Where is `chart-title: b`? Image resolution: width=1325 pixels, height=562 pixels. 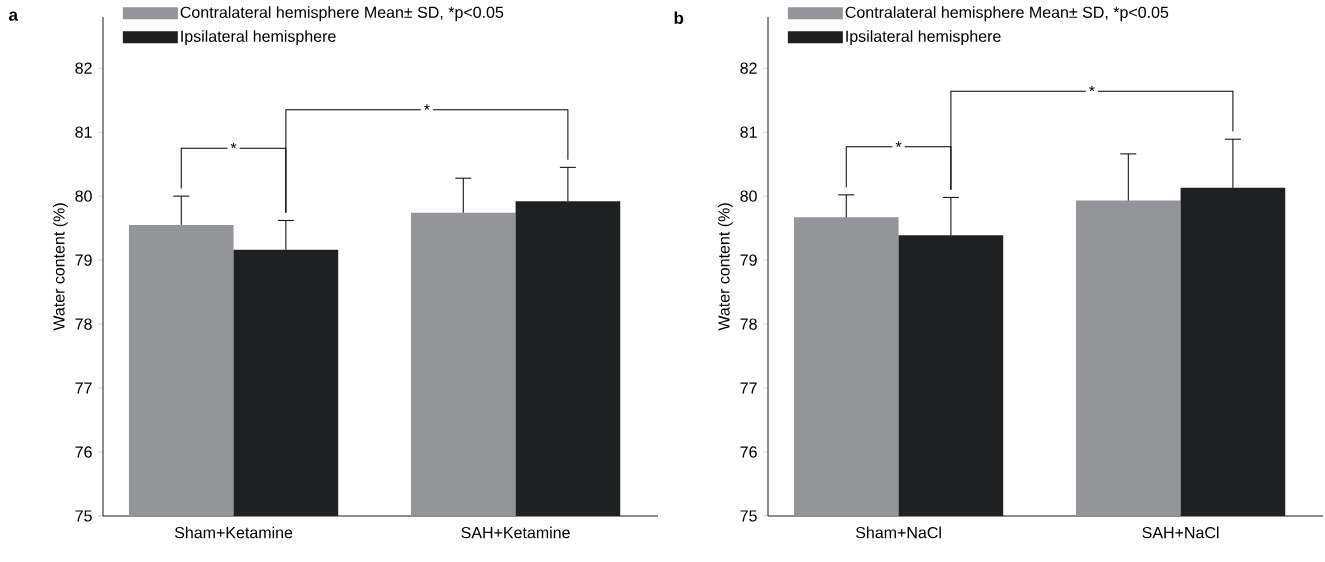 chart-title: b is located at coordinates (679, 18).